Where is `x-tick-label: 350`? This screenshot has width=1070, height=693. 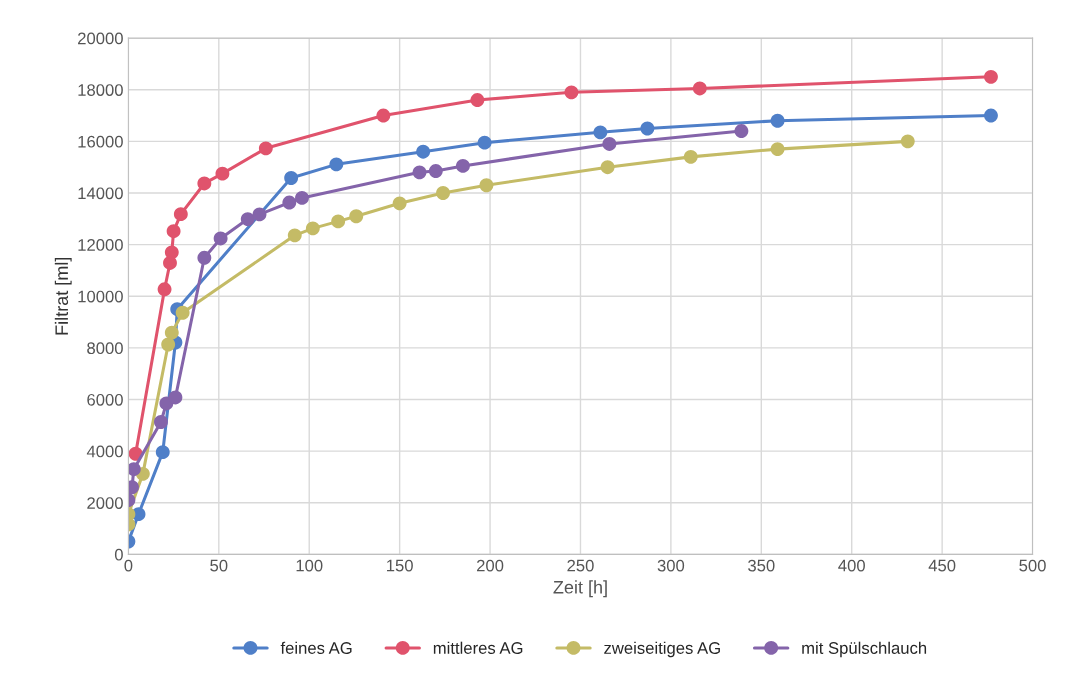 x-tick-label: 350 is located at coordinates (761, 565).